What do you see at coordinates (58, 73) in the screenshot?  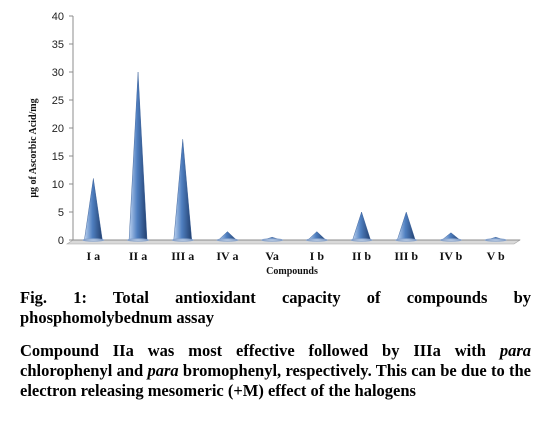 I see `y-tick-label: 30` at bounding box center [58, 73].